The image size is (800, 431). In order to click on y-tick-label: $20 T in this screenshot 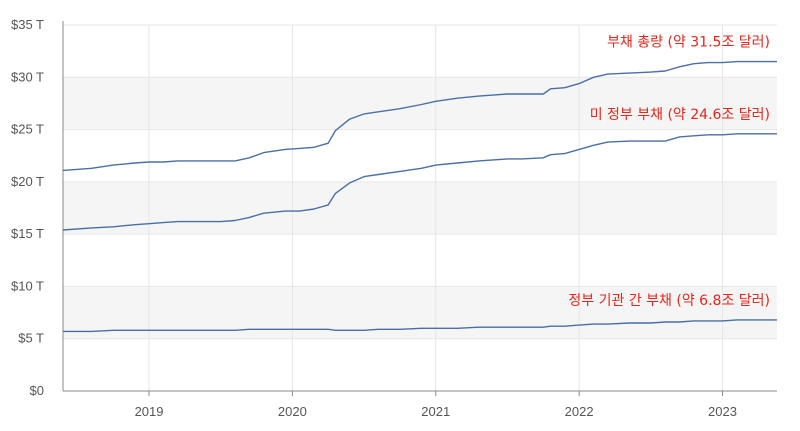, I will do `click(27, 181)`.